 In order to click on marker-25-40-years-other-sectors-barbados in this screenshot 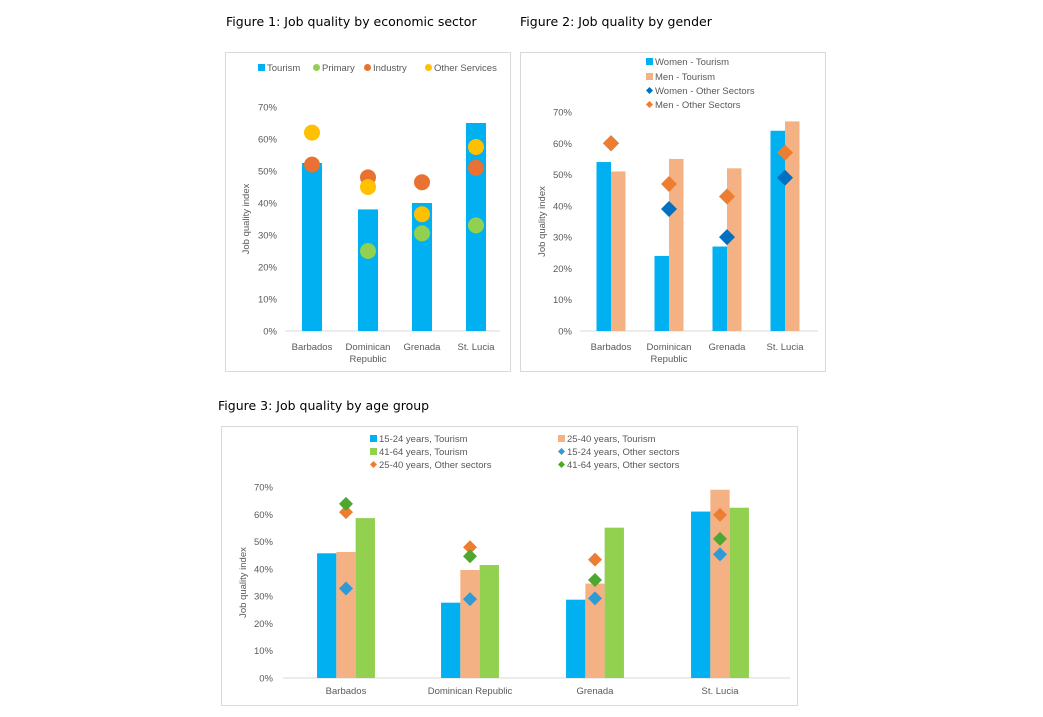, I will do `click(346, 512)`.